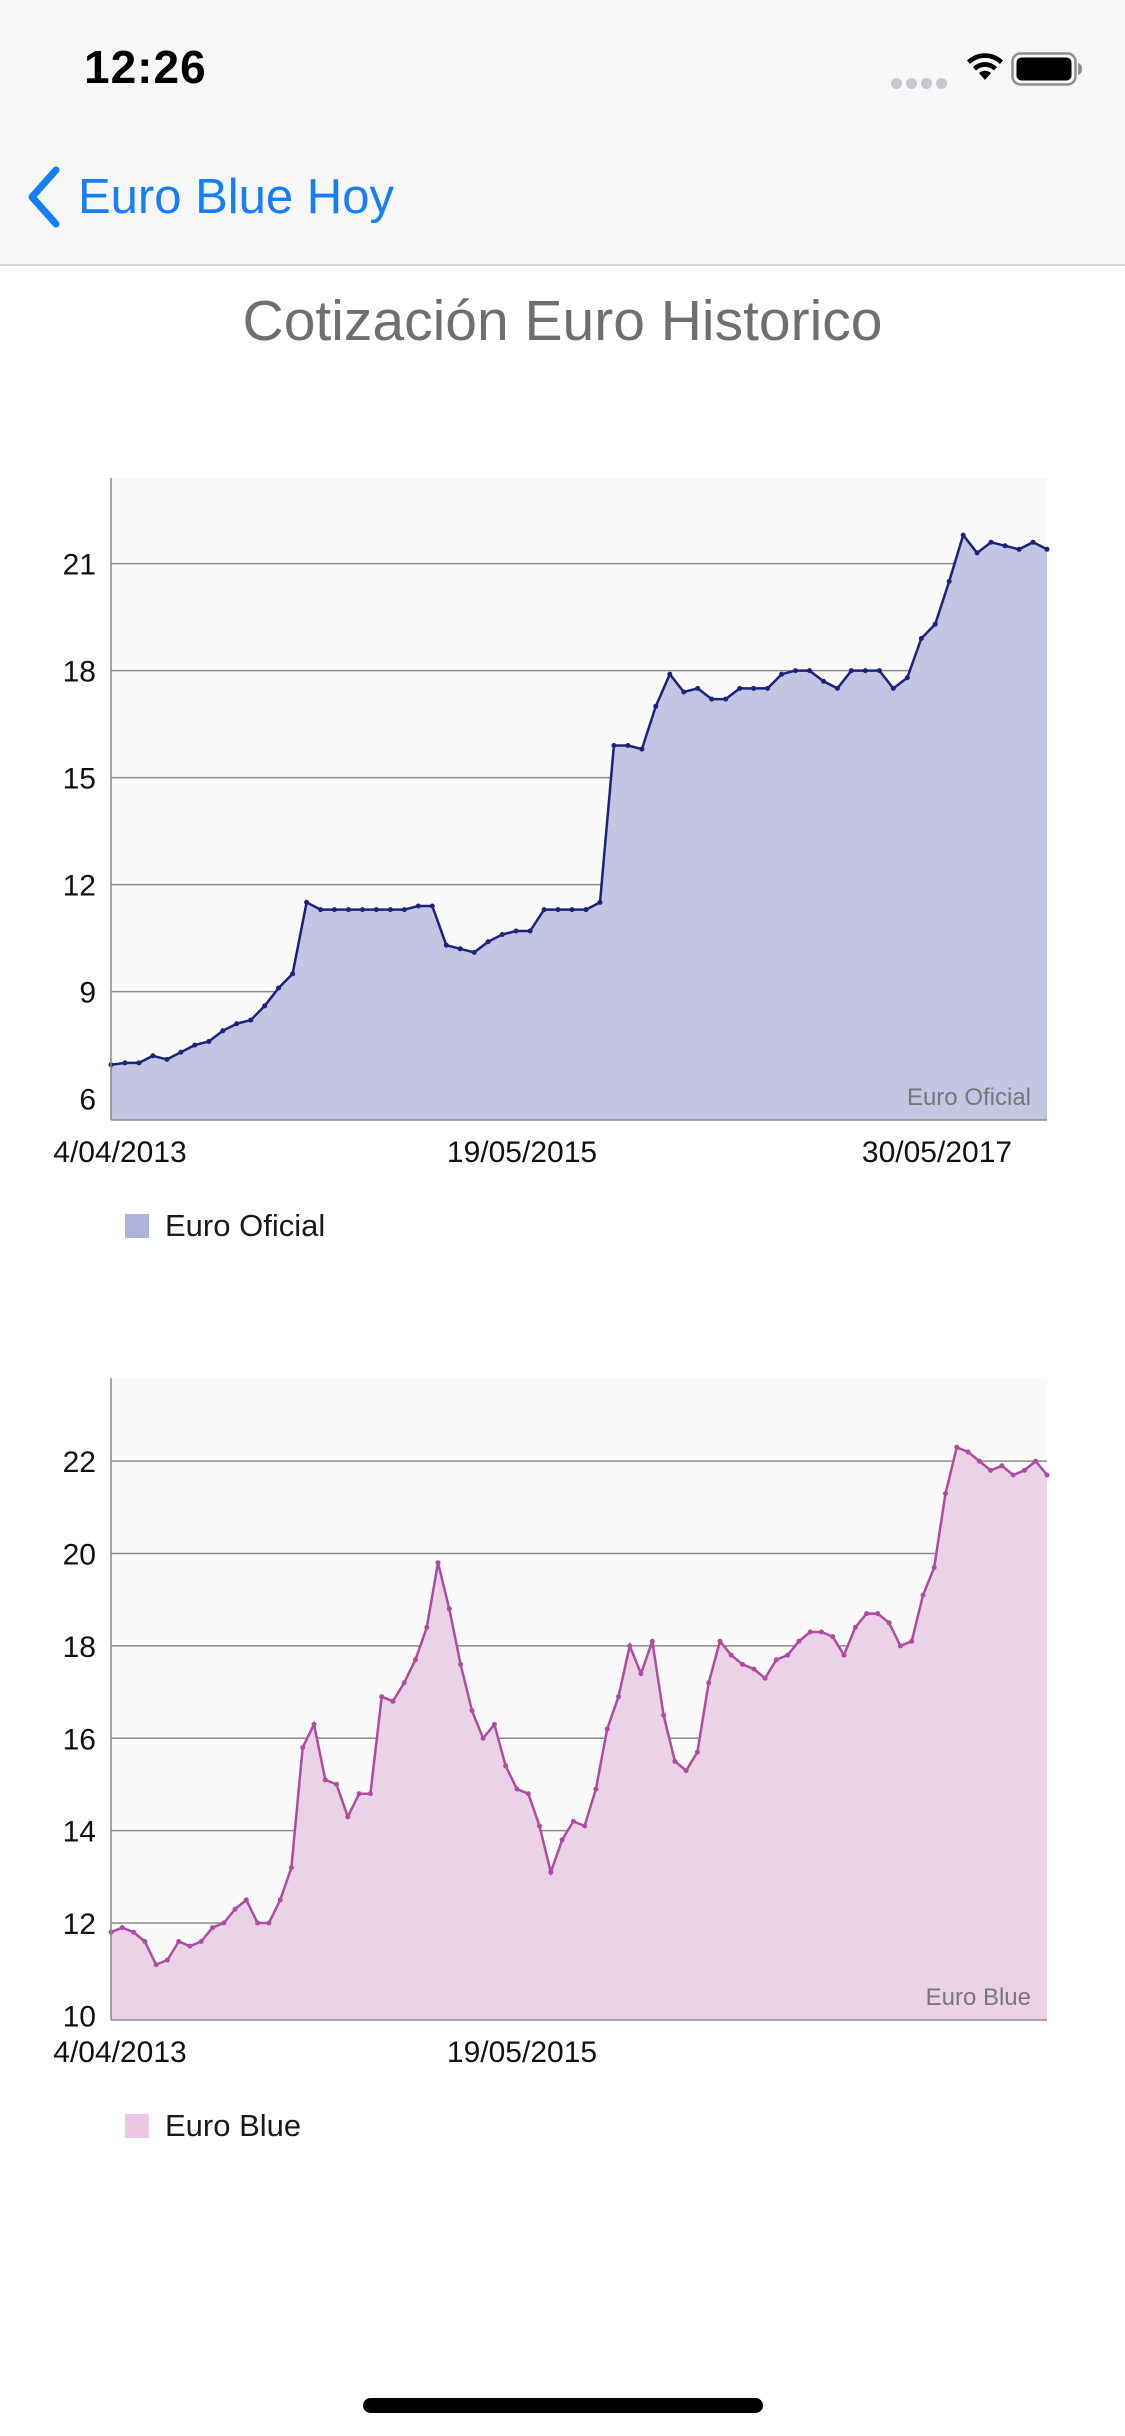  Describe the element at coordinates (236, 197) in the screenshot. I see `back-button-label: Euro Blue Hoy` at that location.